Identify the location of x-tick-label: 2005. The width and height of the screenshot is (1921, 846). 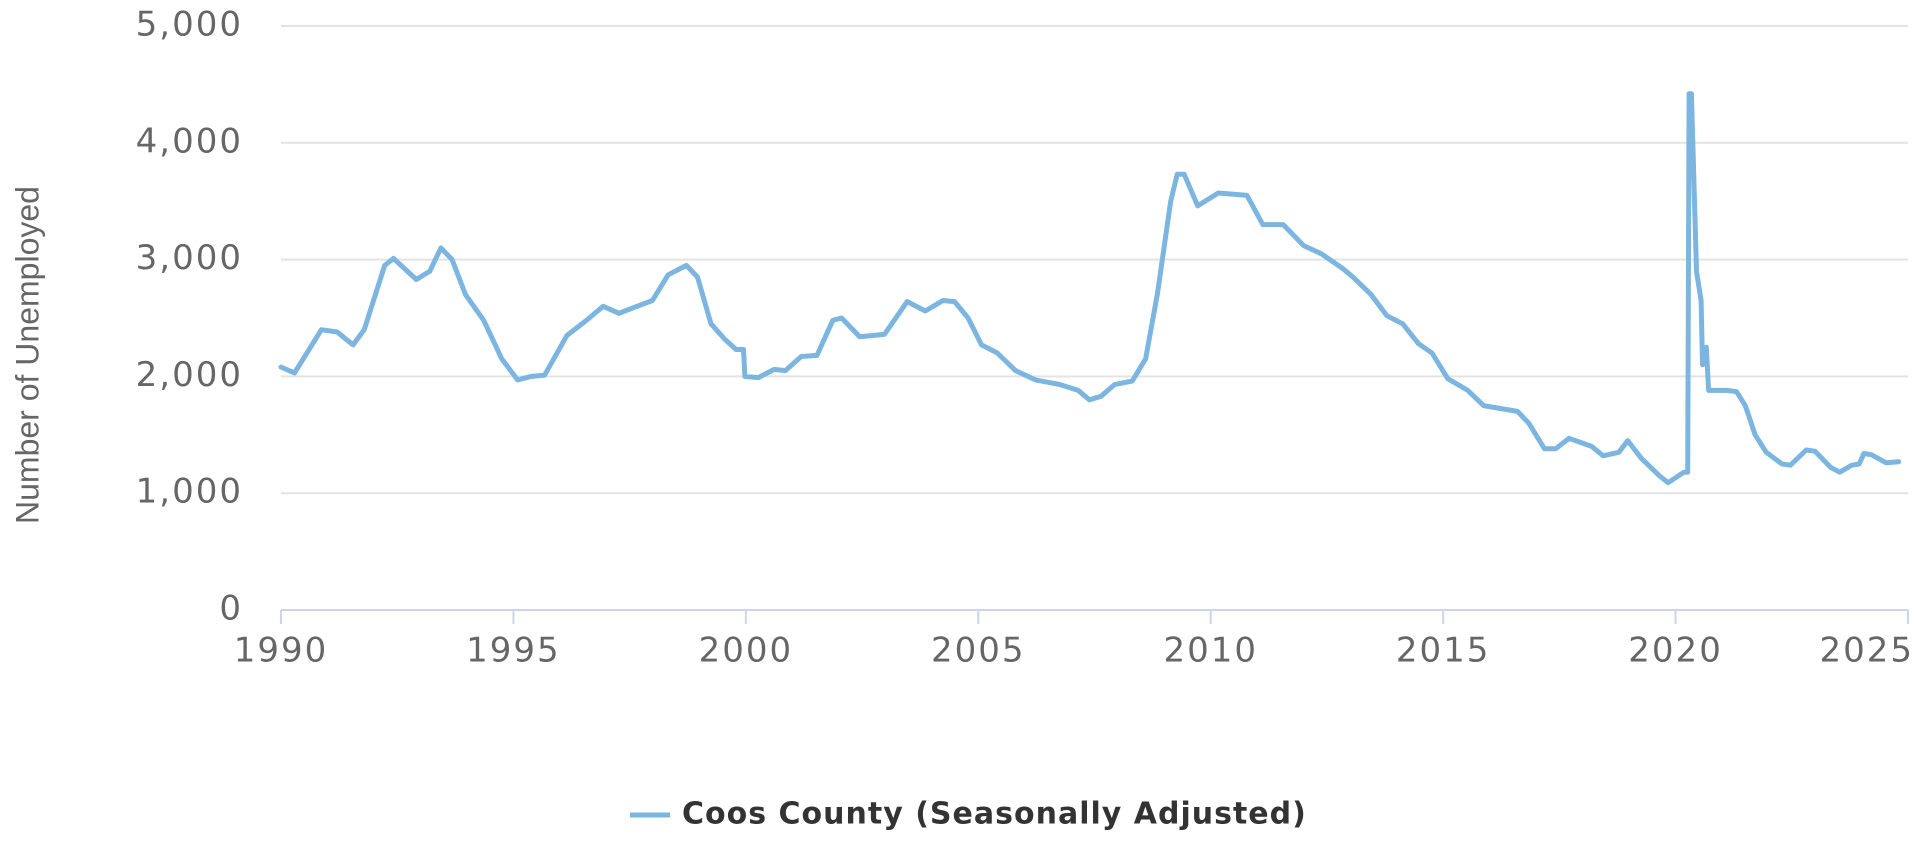
(978, 651).